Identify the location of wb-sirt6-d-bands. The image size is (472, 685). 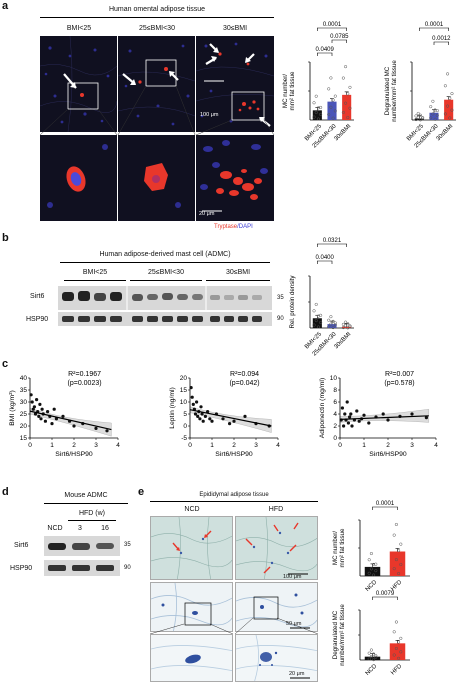
(81, 546).